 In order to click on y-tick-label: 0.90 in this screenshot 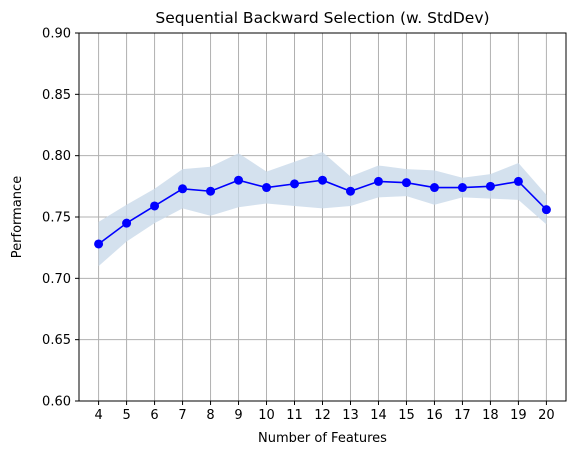, I will do `click(56, 34)`.